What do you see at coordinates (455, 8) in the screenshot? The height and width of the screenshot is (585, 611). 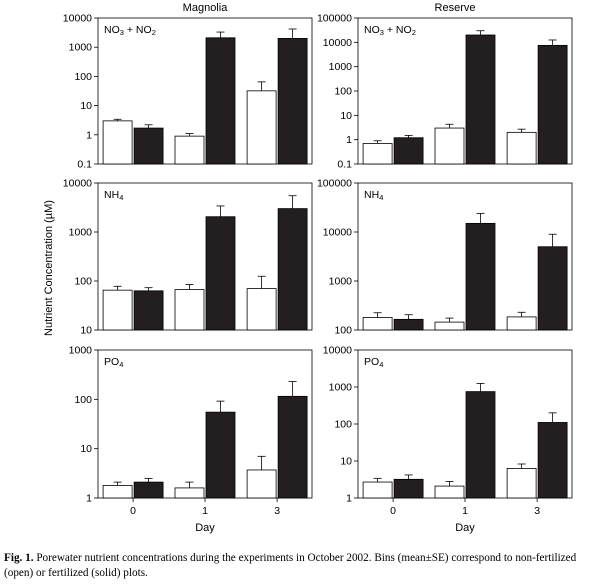 I see `column-title-reserve: Reserve` at bounding box center [455, 8].